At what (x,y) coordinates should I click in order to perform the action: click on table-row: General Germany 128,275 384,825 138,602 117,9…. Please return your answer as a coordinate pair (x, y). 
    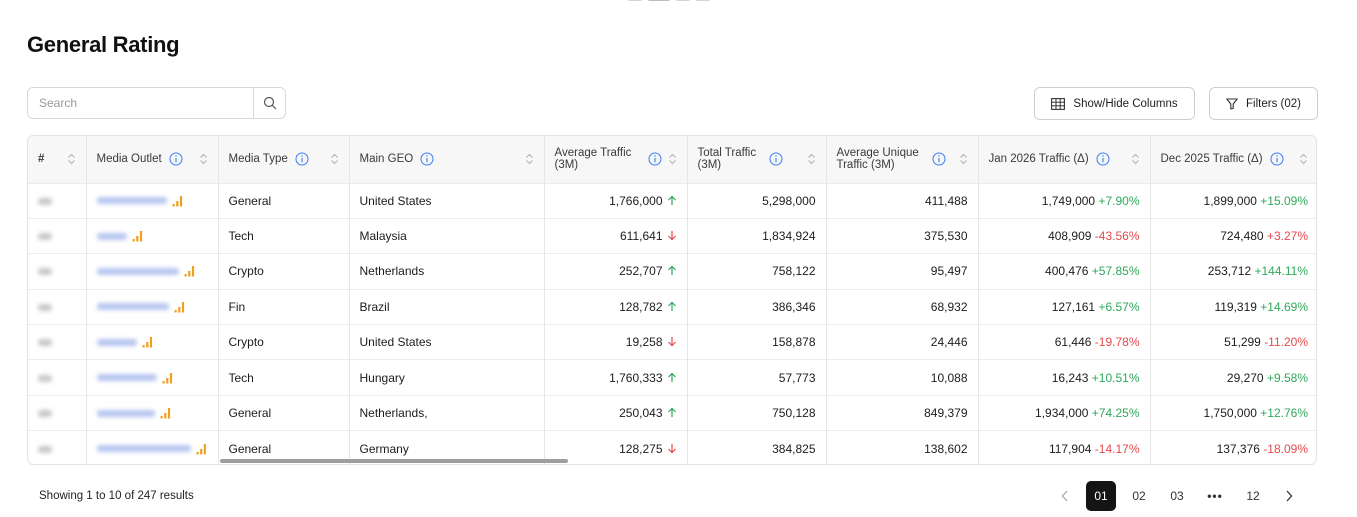
    Looking at the image, I should click on (672, 447).